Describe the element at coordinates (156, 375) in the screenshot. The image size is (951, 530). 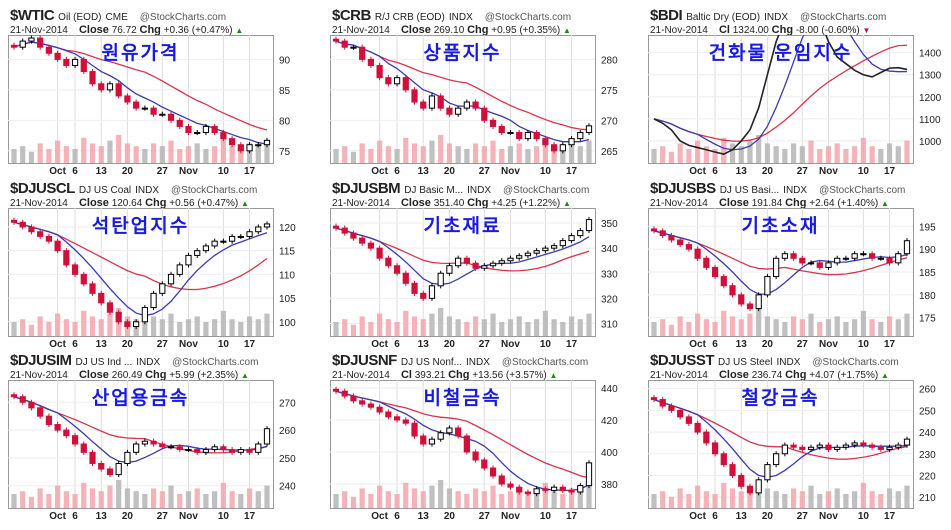
I see `chg-label: Chg` at that location.